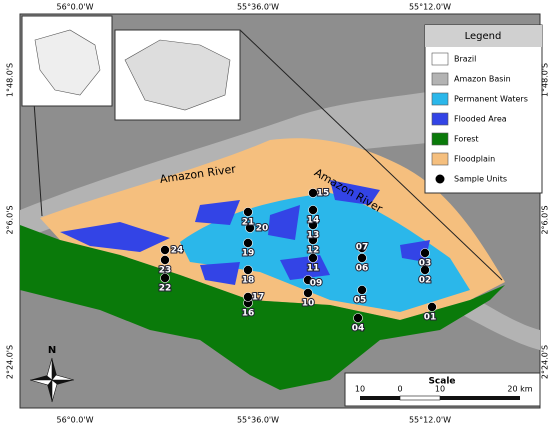 The image size is (550, 431). Describe the element at coordinates (313, 251) in the screenshot. I see `sample-label: 12` at that location.